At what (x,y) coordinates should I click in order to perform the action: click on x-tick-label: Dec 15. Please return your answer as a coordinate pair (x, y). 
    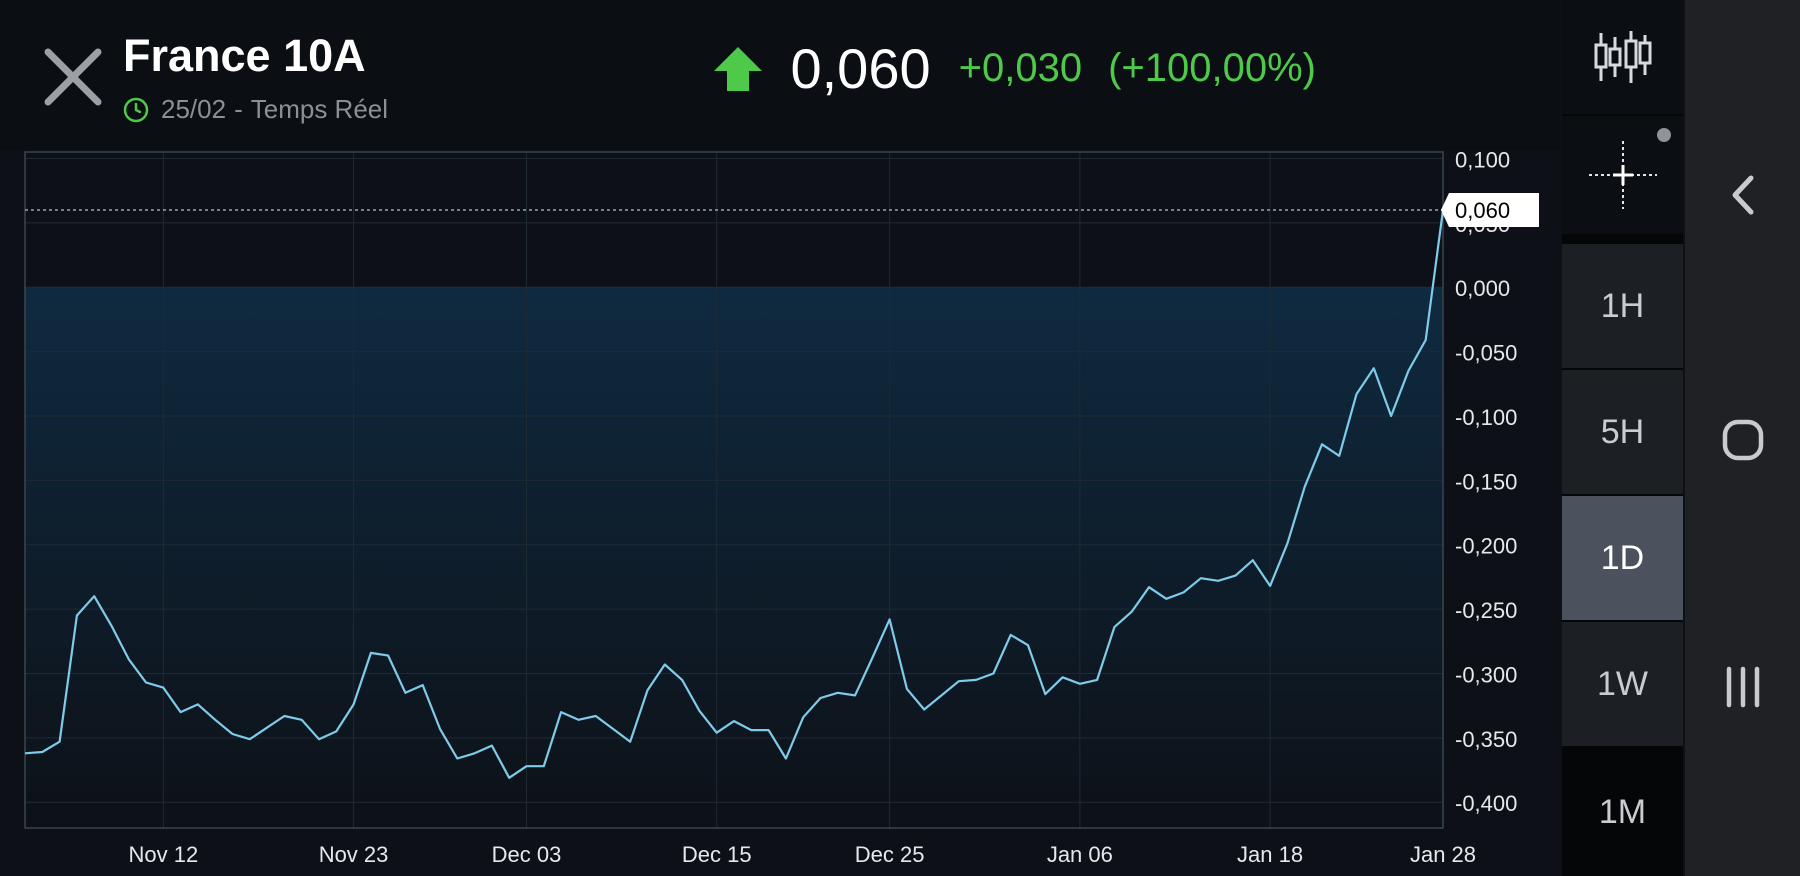
    Looking at the image, I should click on (717, 854).